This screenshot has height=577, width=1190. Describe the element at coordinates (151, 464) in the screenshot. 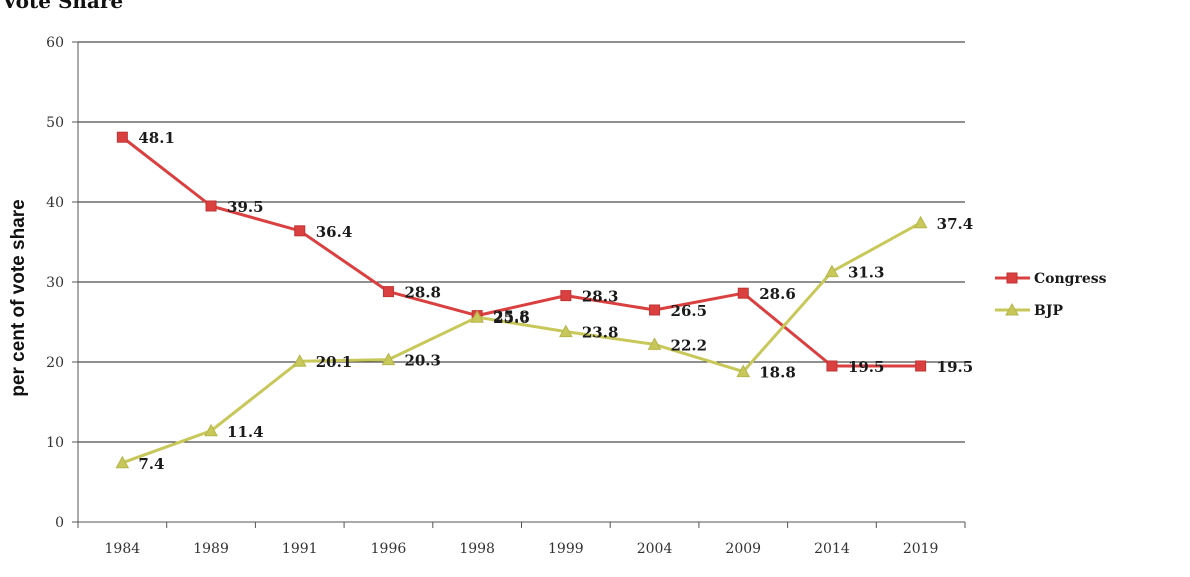

I see `bjp-data-label: 7.4` at that location.